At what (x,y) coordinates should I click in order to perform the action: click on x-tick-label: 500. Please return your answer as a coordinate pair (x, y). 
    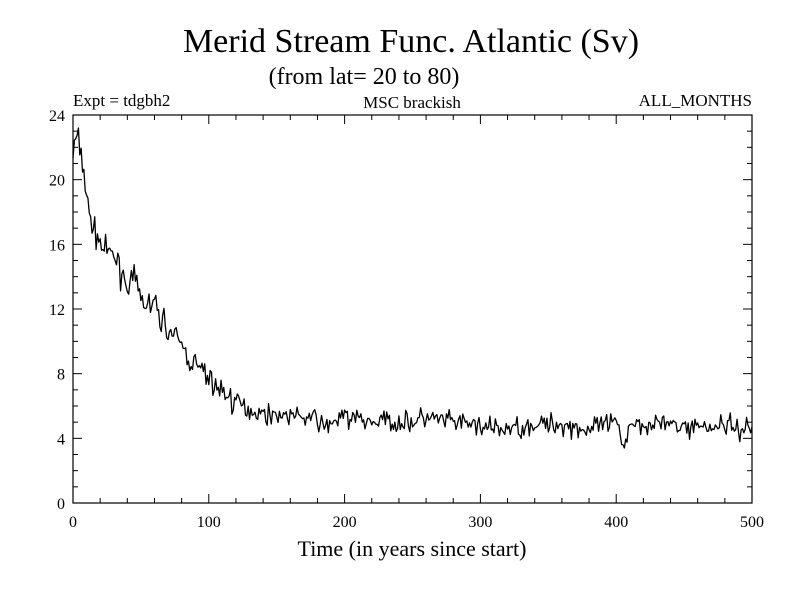
    Looking at the image, I should click on (752, 522).